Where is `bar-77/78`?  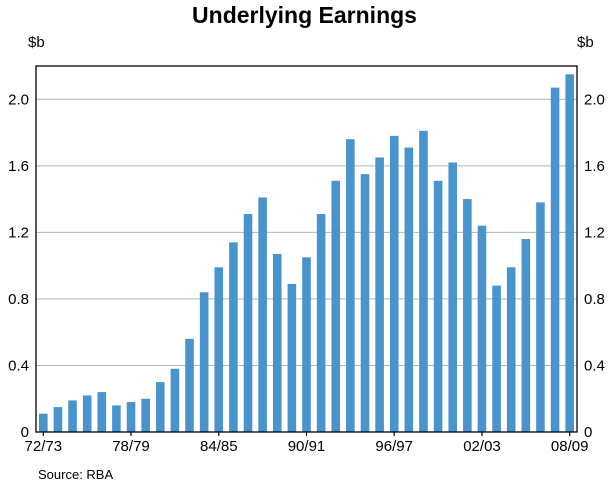 bar-77/78 is located at coordinates (116, 418).